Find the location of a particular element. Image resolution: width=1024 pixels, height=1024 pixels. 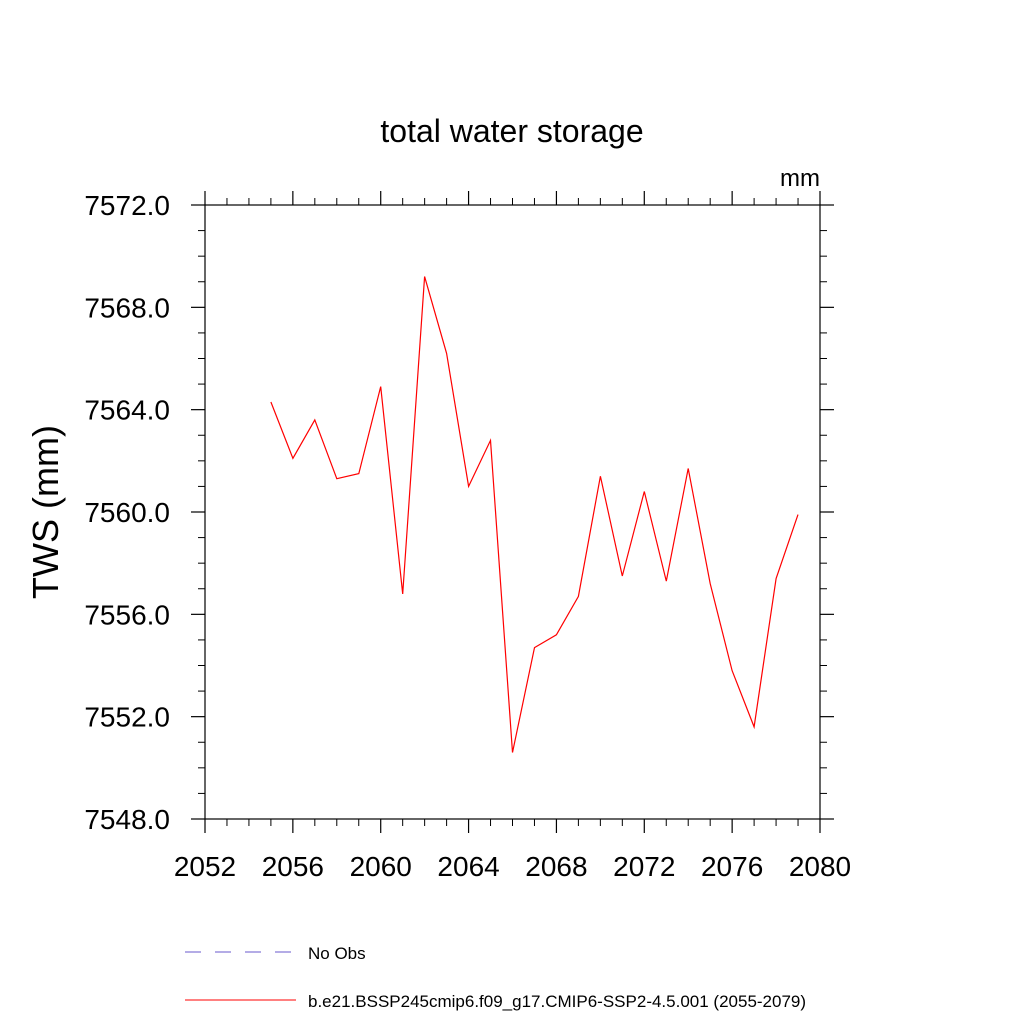

x-tick-label: 2072 is located at coordinates (644, 866).